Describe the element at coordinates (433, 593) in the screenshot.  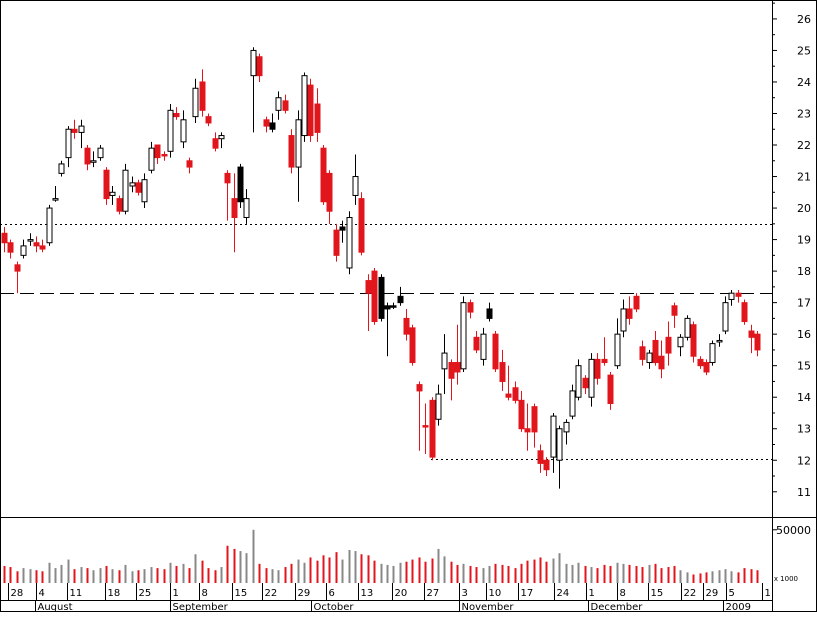
I see `x-day-tick-label: 27` at that location.